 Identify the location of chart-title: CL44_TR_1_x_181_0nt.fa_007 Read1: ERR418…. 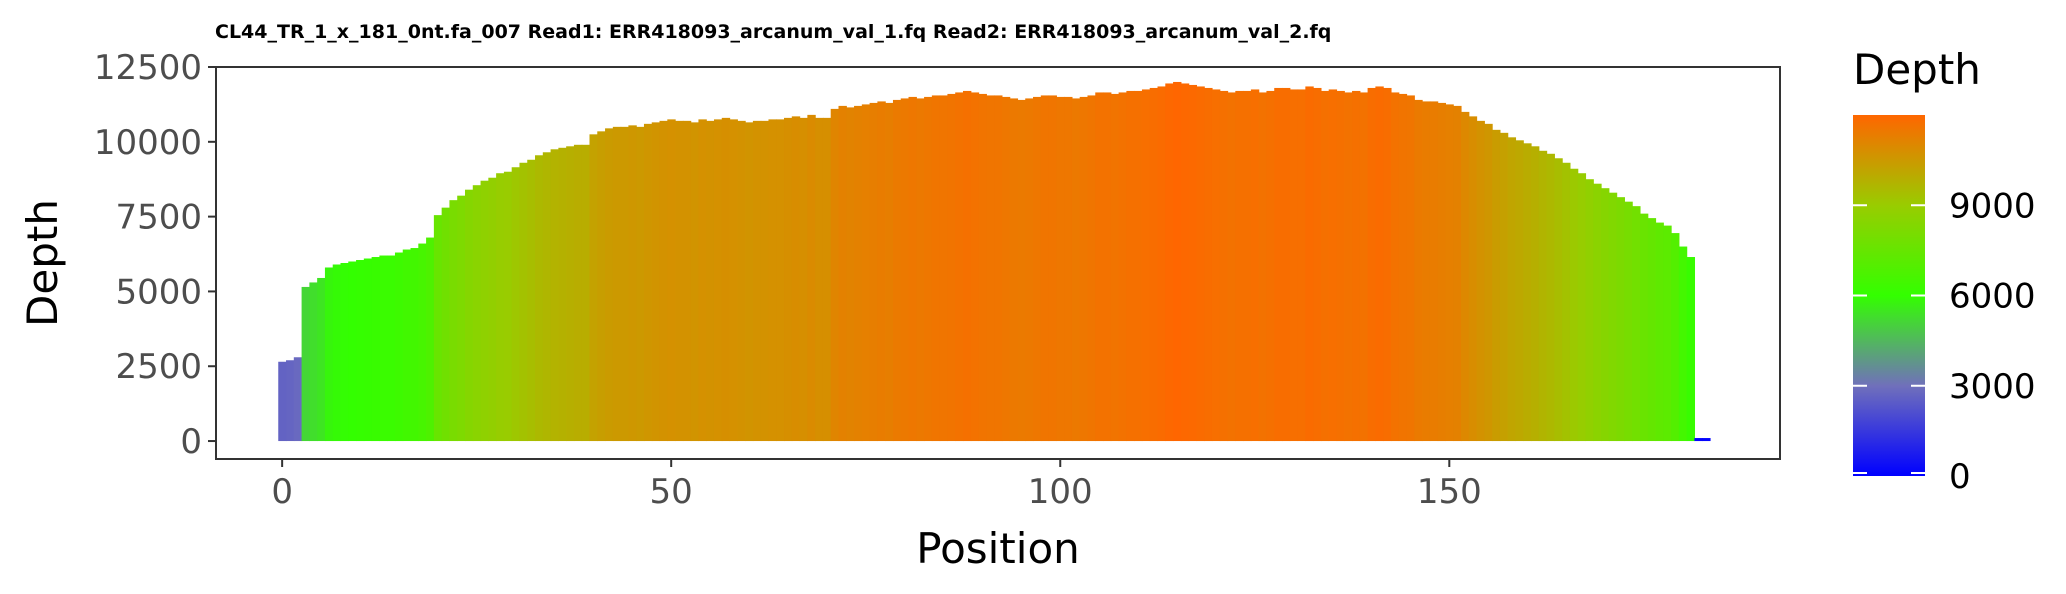
(773, 32).